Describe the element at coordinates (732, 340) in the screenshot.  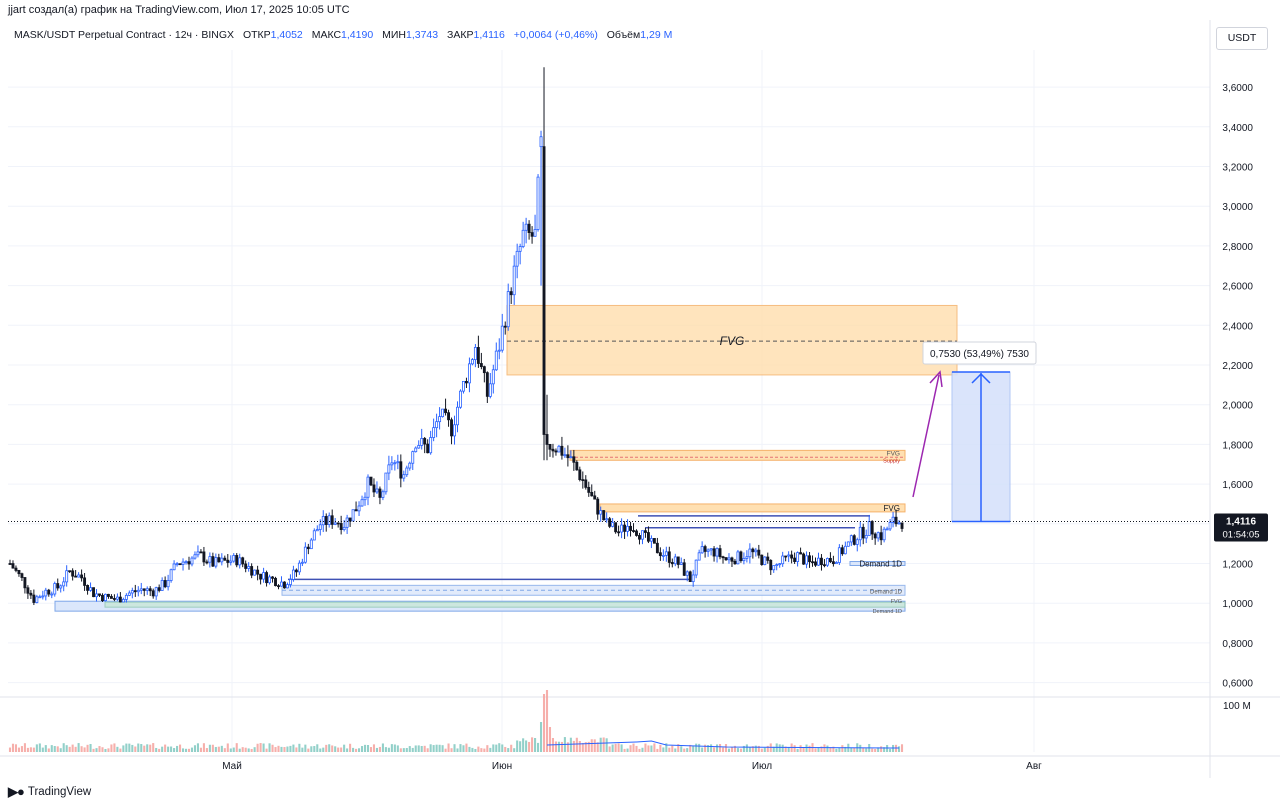
I see `fvg-zone-main` at that location.